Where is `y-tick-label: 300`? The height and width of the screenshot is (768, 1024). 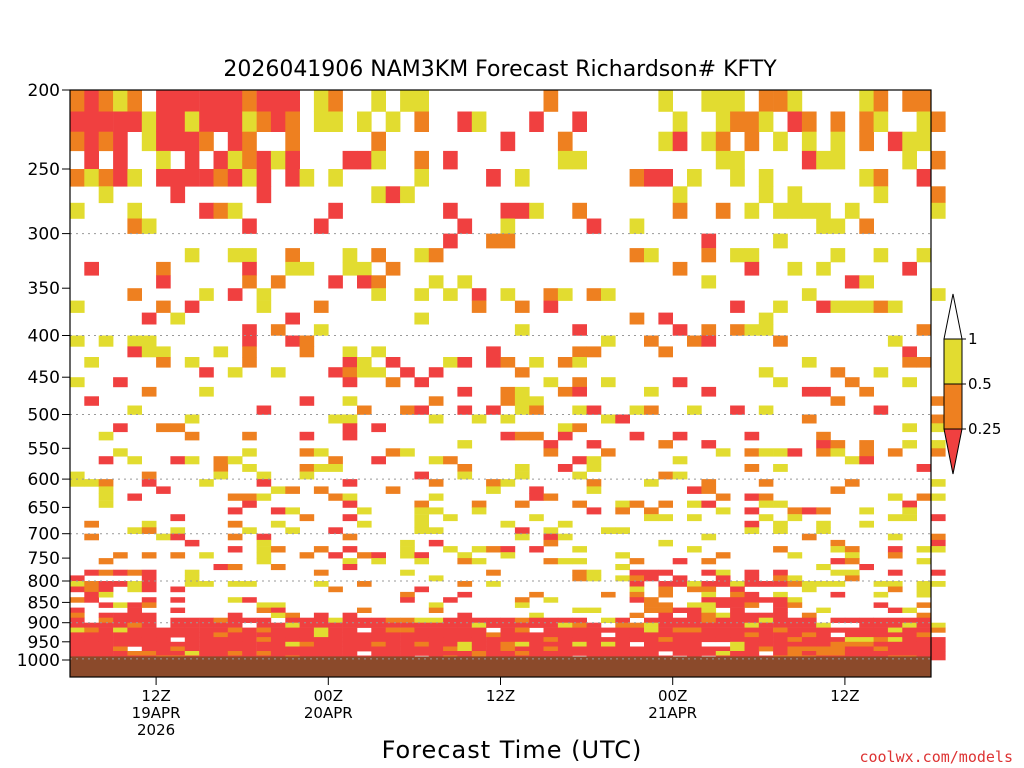 y-tick-label: 300 is located at coordinates (44, 235).